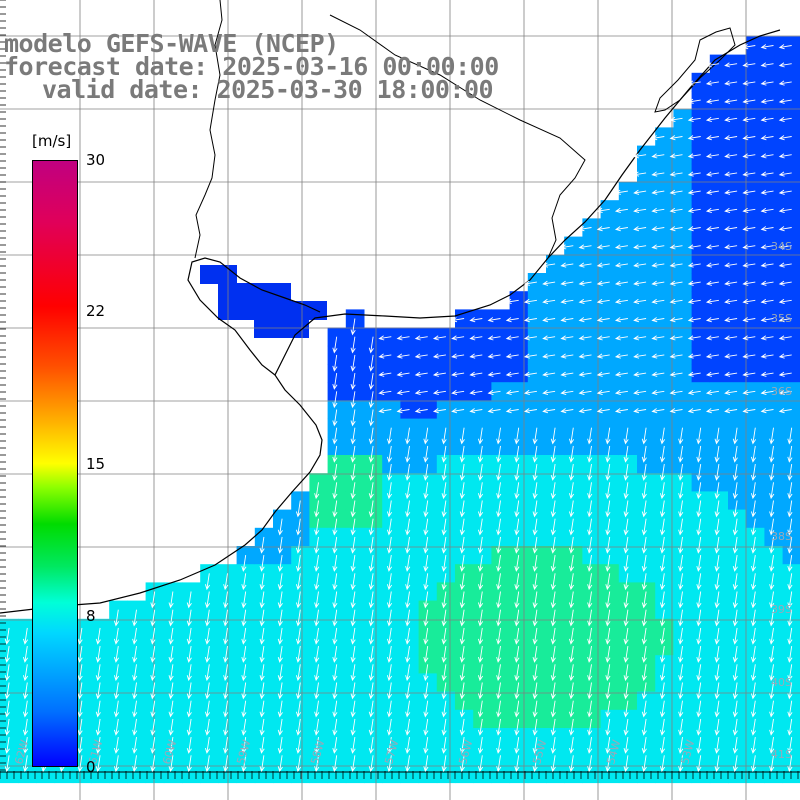 The image size is (800, 800). What do you see at coordinates (781, 318) in the screenshot?
I see `latitude-label: 35S` at bounding box center [781, 318].